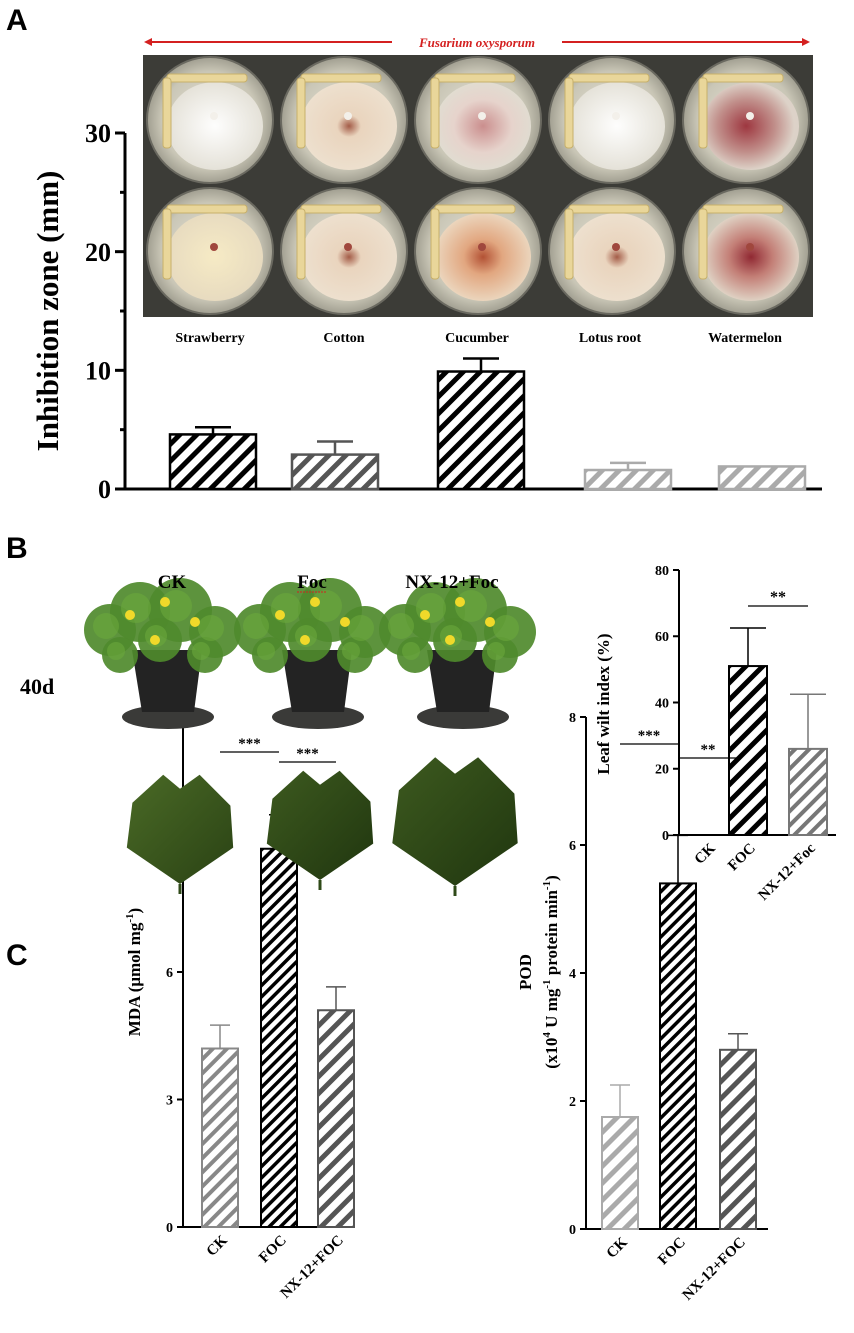 The height and width of the screenshot is (1333, 854). I want to click on pathogen-label: Fusarium oxysporum, so click(476, 42).